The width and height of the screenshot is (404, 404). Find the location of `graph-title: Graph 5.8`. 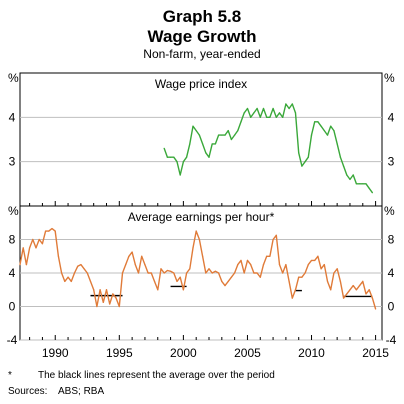

graph-title: Graph 5.8 is located at coordinates (202, 16).